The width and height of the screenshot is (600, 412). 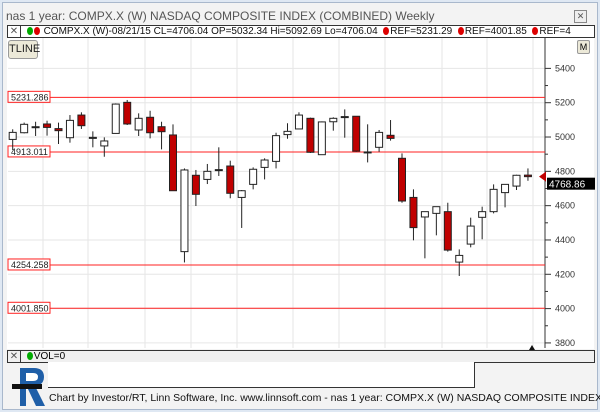 What do you see at coordinates (421, 31) in the screenshot?
I see `ref-value: REF=5231.29` at bounding box center [421, 31].